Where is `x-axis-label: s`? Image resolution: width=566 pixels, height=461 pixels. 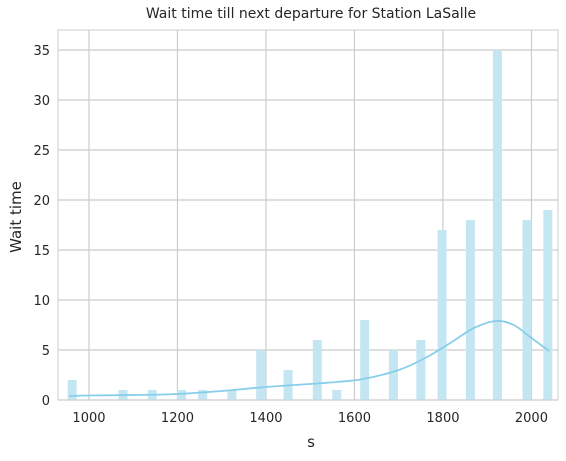 x-axis-label: s is located at coordinates (311, 442).